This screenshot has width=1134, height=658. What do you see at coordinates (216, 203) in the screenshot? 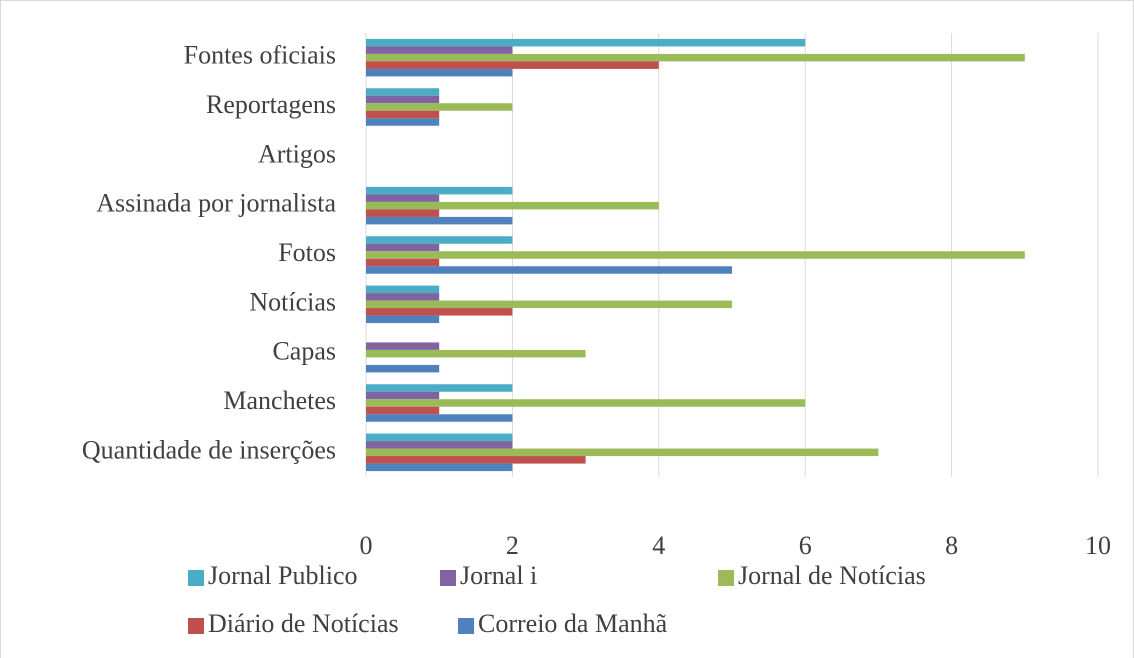
I see `y-tick-label: Assinada por jornalista` at bounding box center [216, 203].